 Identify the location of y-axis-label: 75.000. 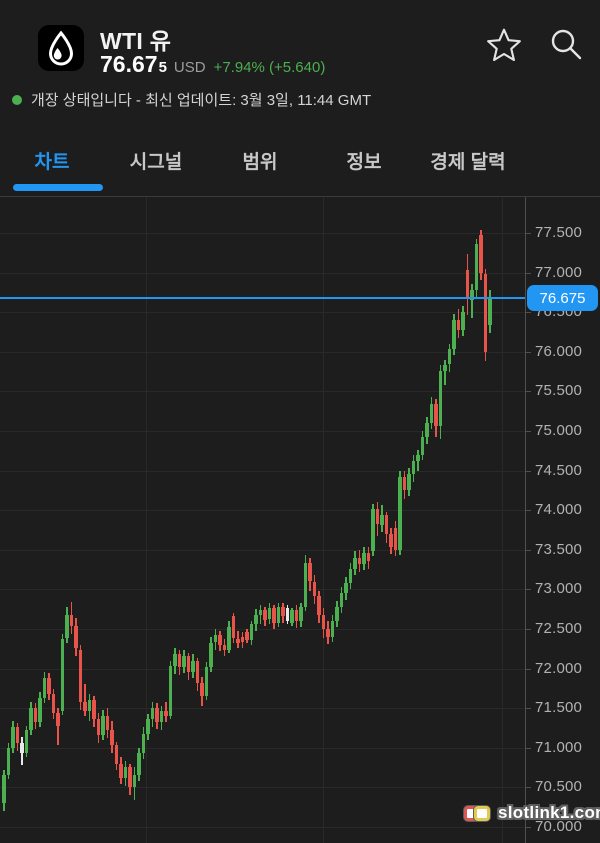
(559, 430).